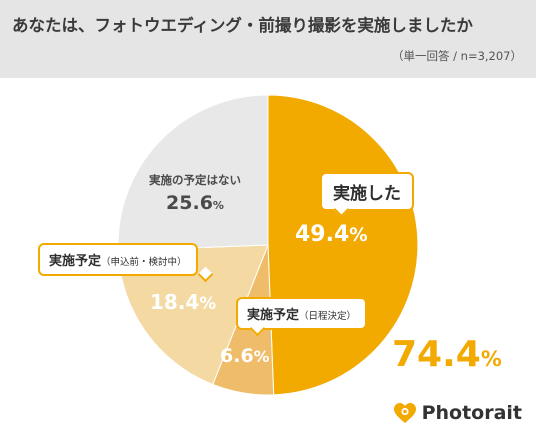  I want to click on slice-value-date-fixed: 6.6%, so click(245, 356).